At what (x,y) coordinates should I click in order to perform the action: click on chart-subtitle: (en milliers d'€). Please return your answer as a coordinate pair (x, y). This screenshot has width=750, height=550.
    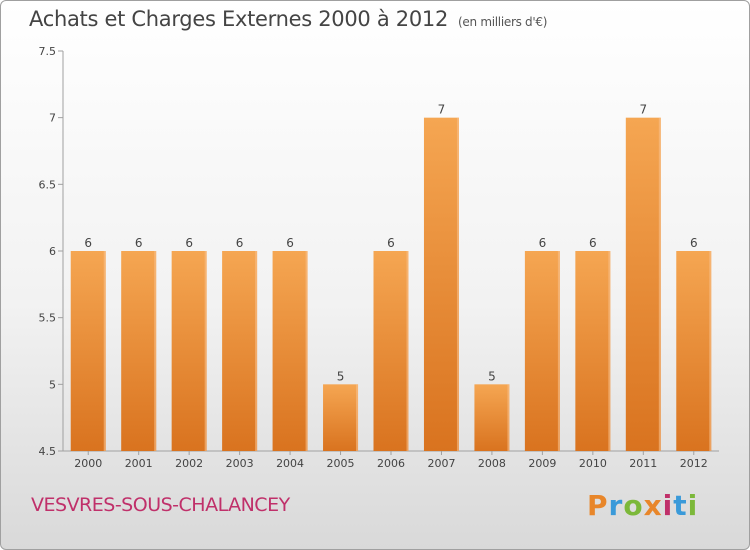
    Looking at the image, I should click on (503, 22).